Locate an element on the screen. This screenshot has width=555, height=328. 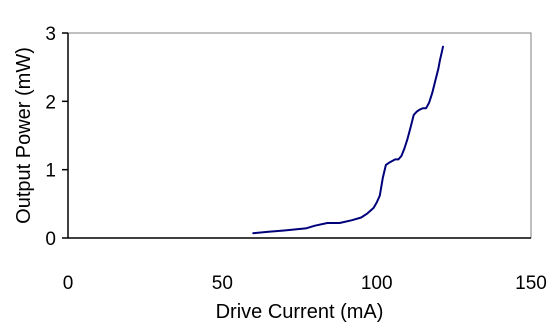
y-tick-label: 2 is located at coordinates (50, 102).